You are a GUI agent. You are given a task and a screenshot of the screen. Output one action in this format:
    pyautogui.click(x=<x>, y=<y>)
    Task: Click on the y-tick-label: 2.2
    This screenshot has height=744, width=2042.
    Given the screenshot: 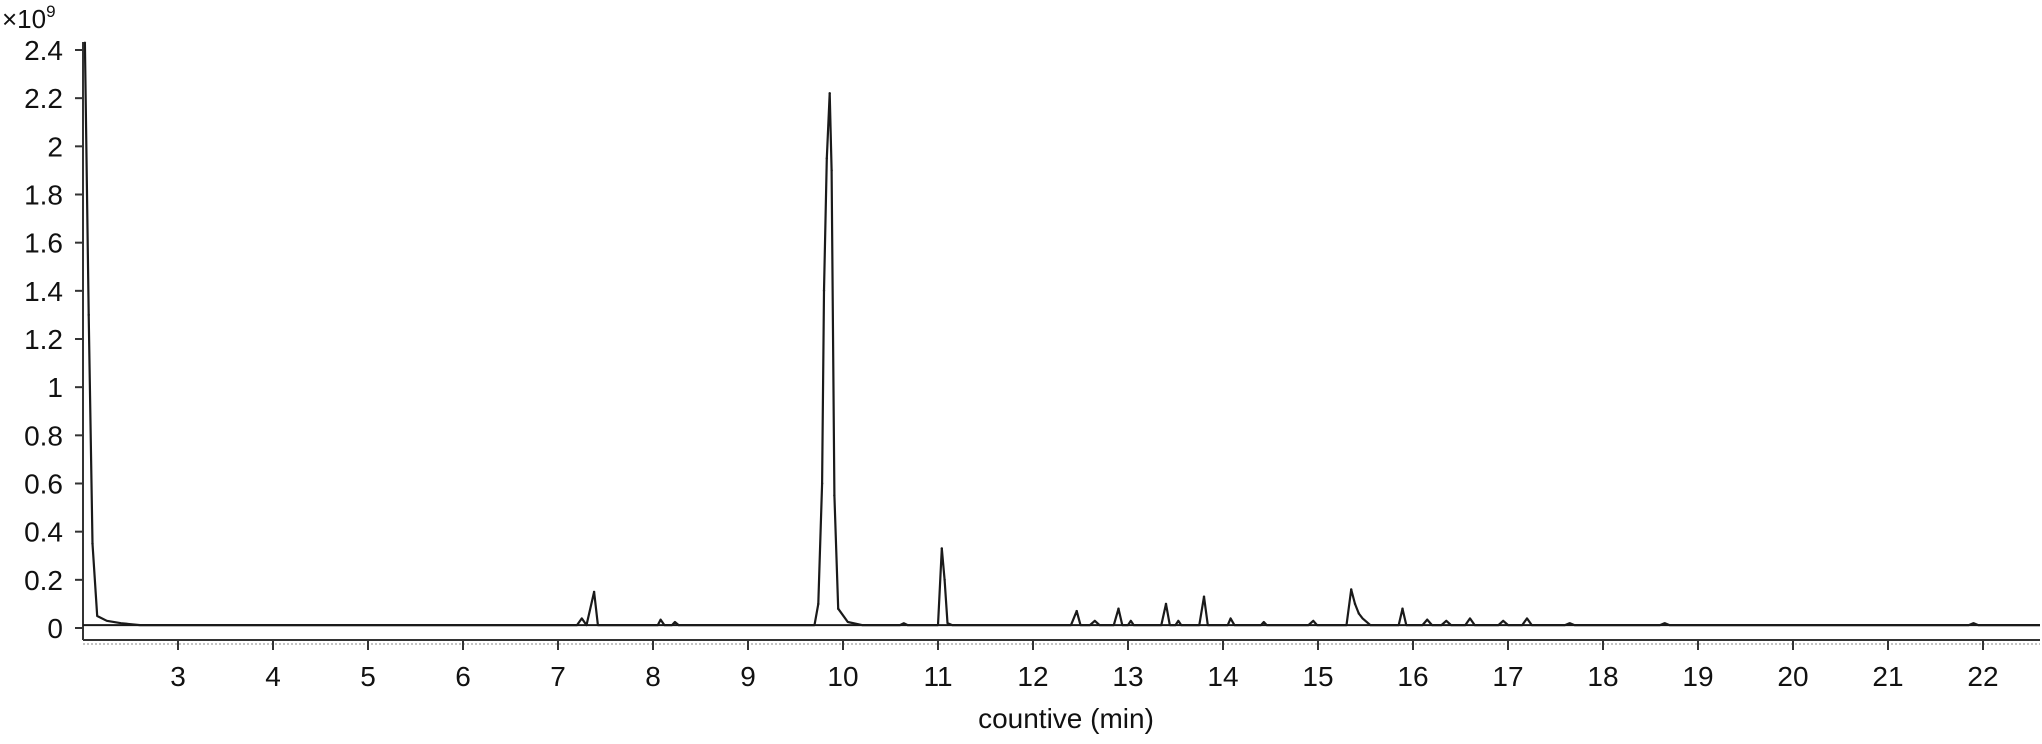 What is the action you would take?
    pyautogui.click(x=43, y=98)
    